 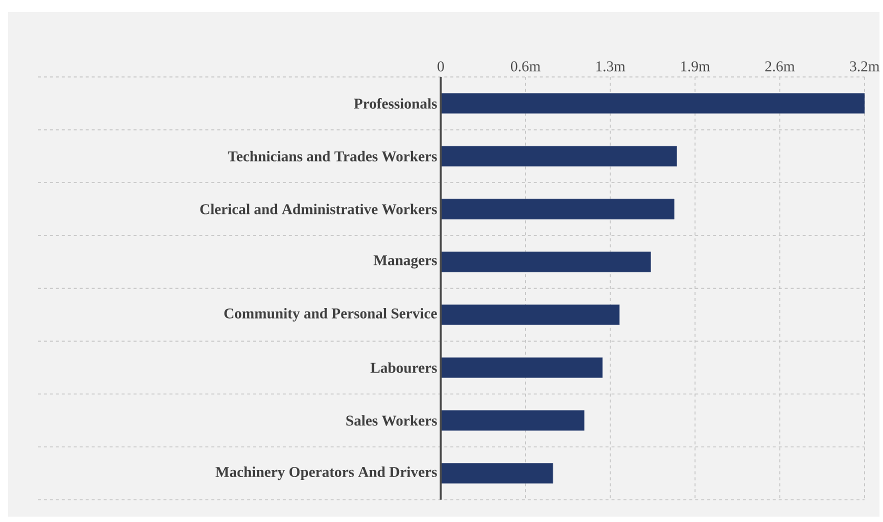 I want to click on y-tick-label: Machinery Operators And Drivers, so click(x=326, y=473).